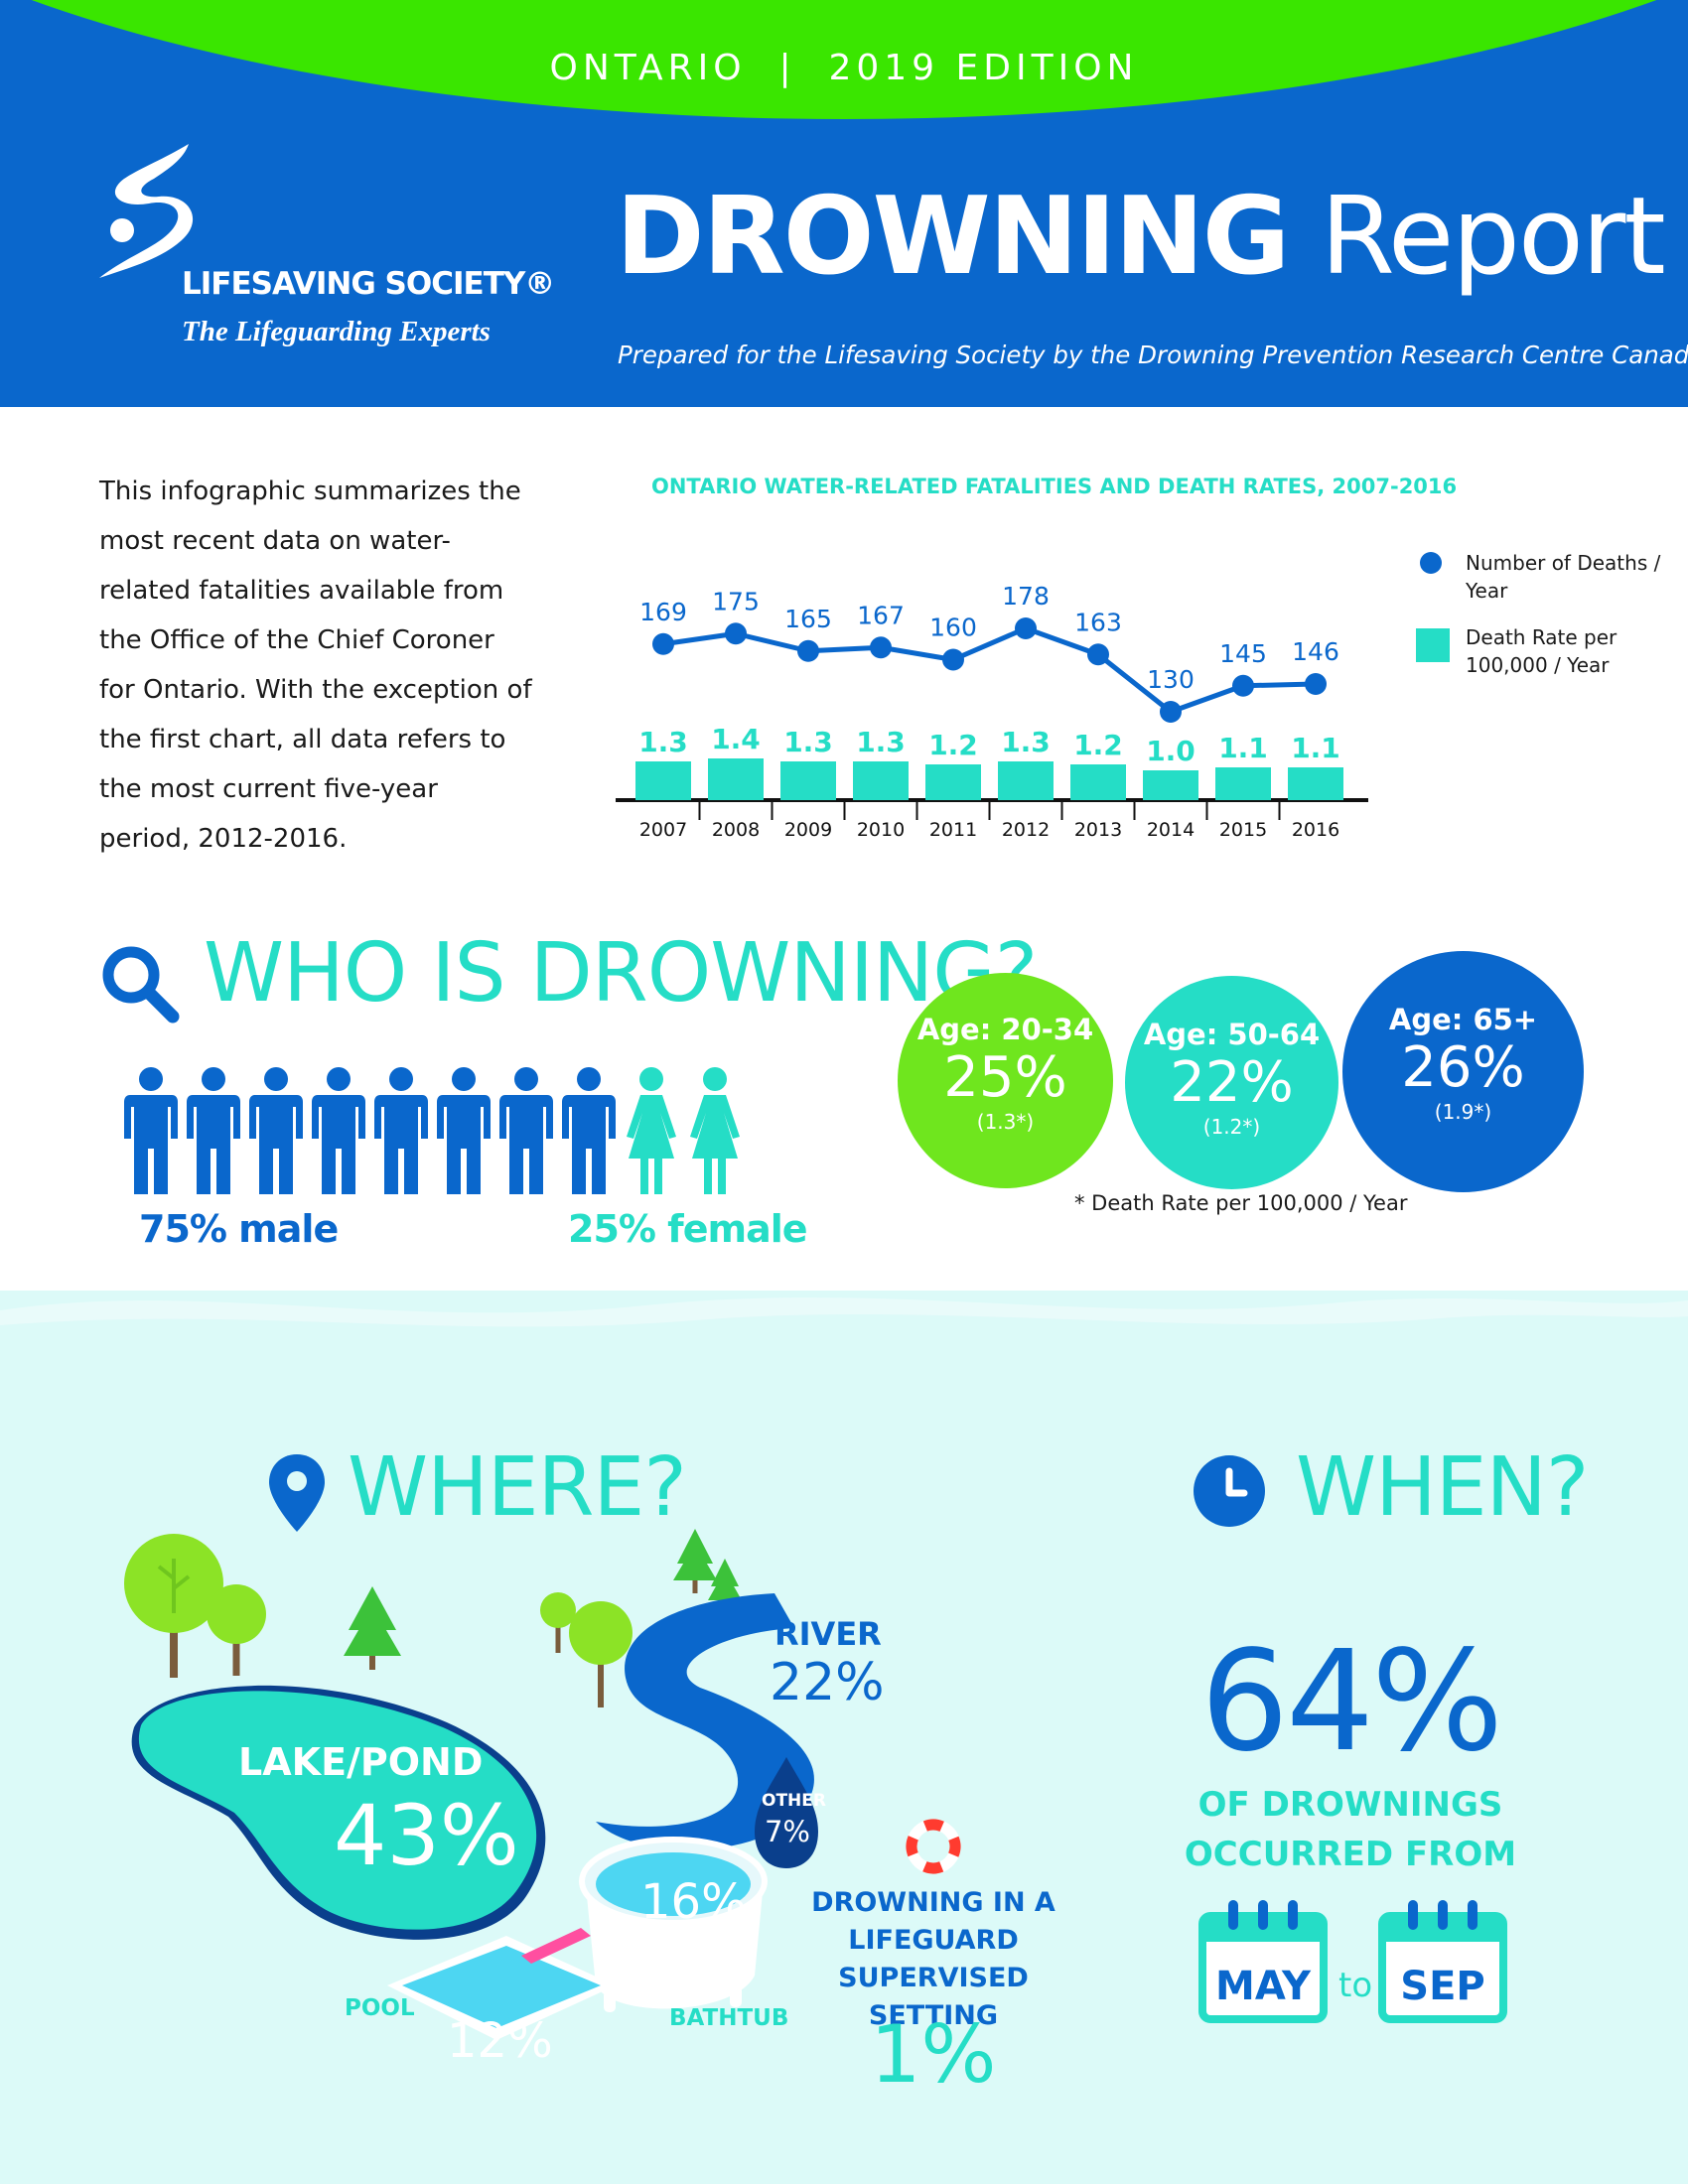 This screenshot has height=2184, width=1688. What do you see at coordinates (736, 739) in the screenshot?
I see `rate-bar-label: 1.4` at bounding box center [736, 739].